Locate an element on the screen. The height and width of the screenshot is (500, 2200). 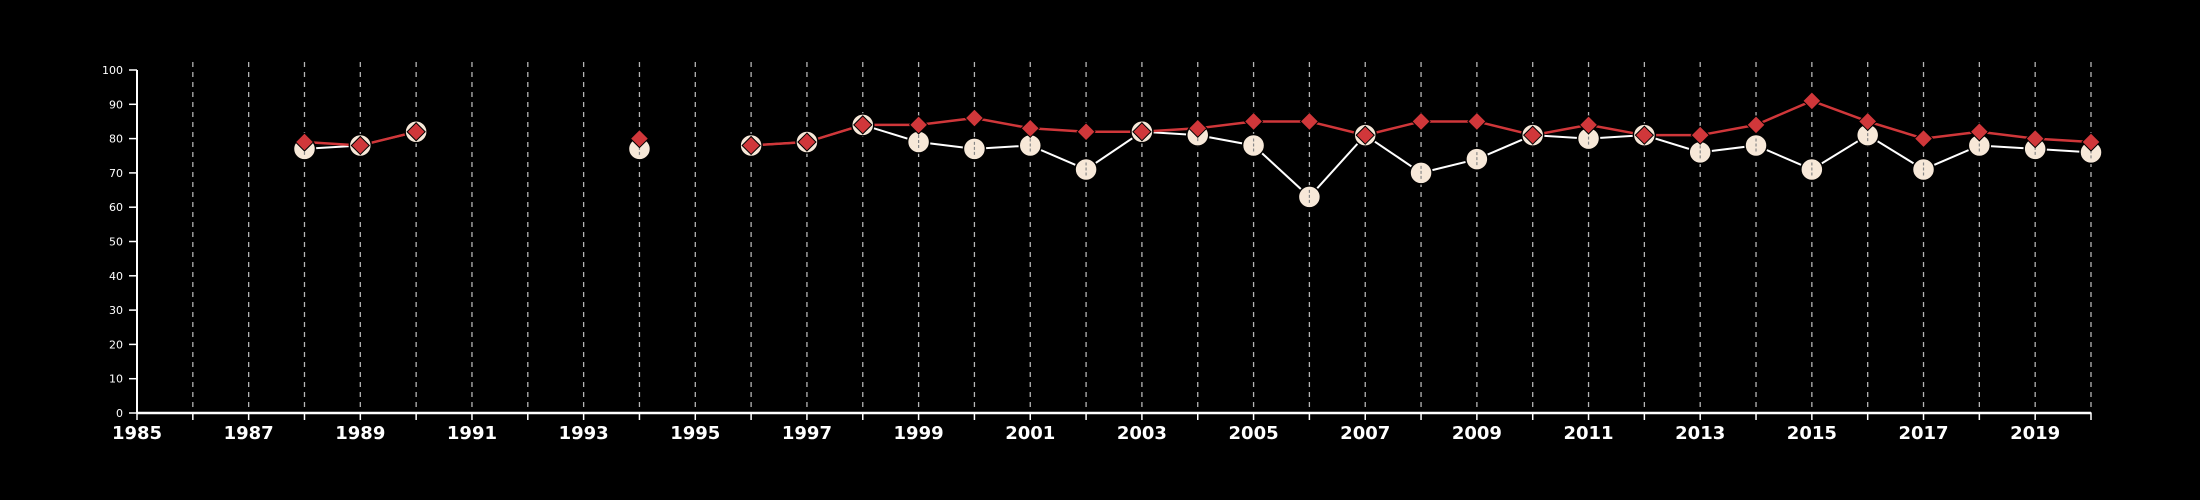
x-tick-label: 1991 is located at coordinates (472, 433).